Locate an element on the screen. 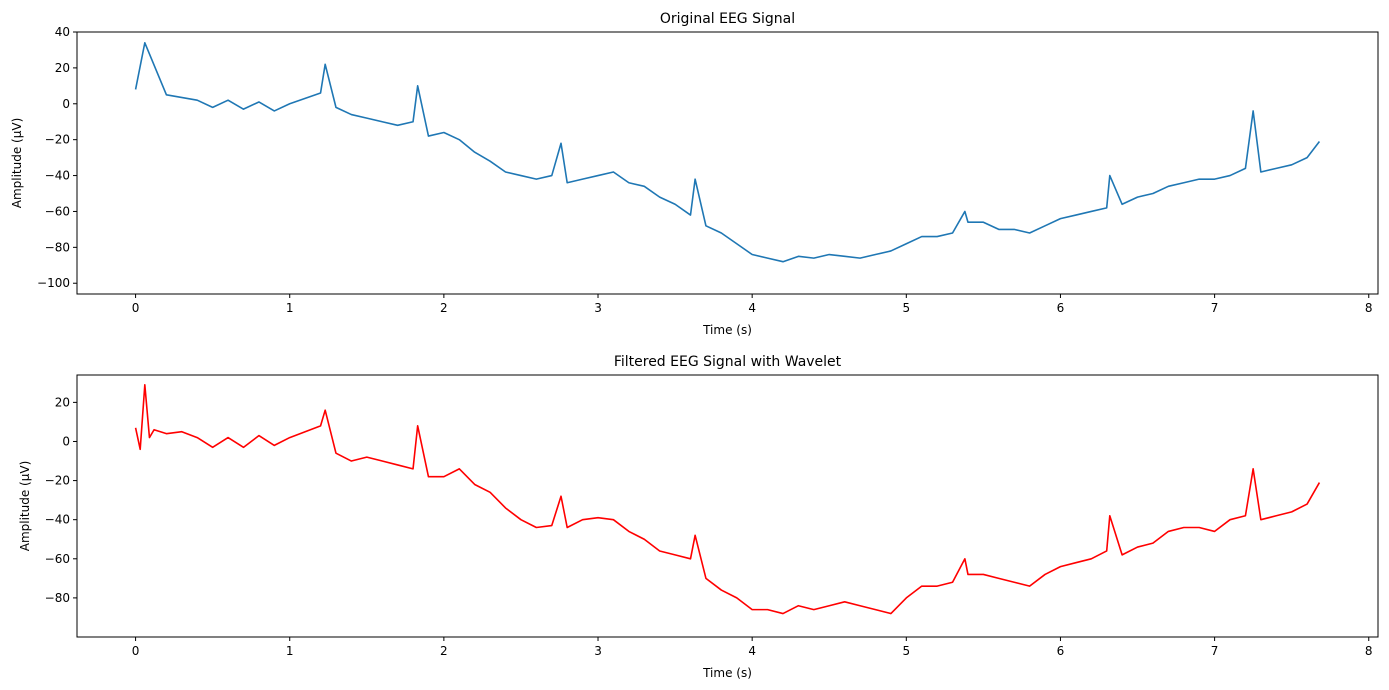 The width and height of the screenshot is (1389, 690). original-signal-y-tick-label: −20 is located at coordinates (57, 140).